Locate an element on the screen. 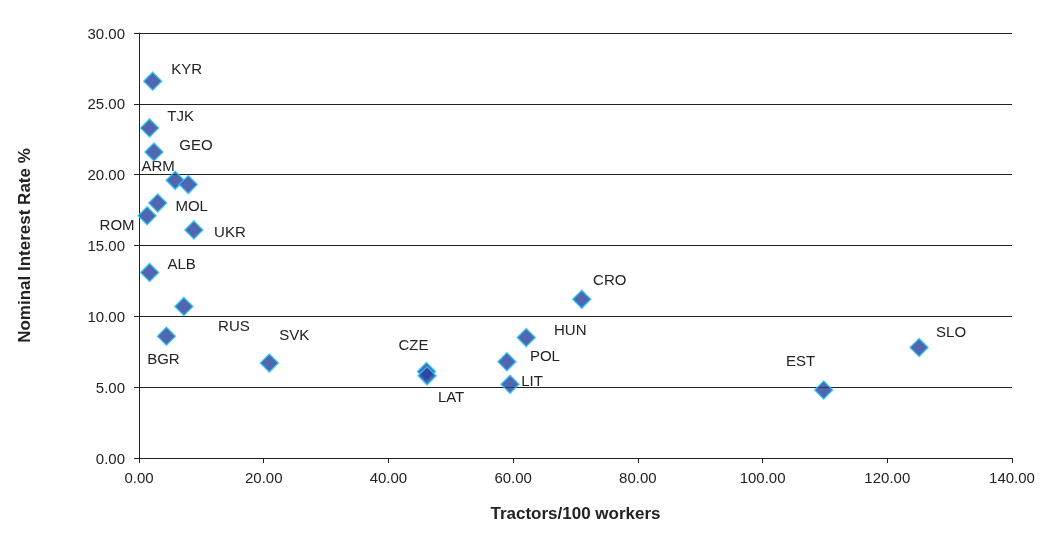 The width and height of the screenshot is (1051, 551). annotation: KYR is located at coordinates (187, 68).